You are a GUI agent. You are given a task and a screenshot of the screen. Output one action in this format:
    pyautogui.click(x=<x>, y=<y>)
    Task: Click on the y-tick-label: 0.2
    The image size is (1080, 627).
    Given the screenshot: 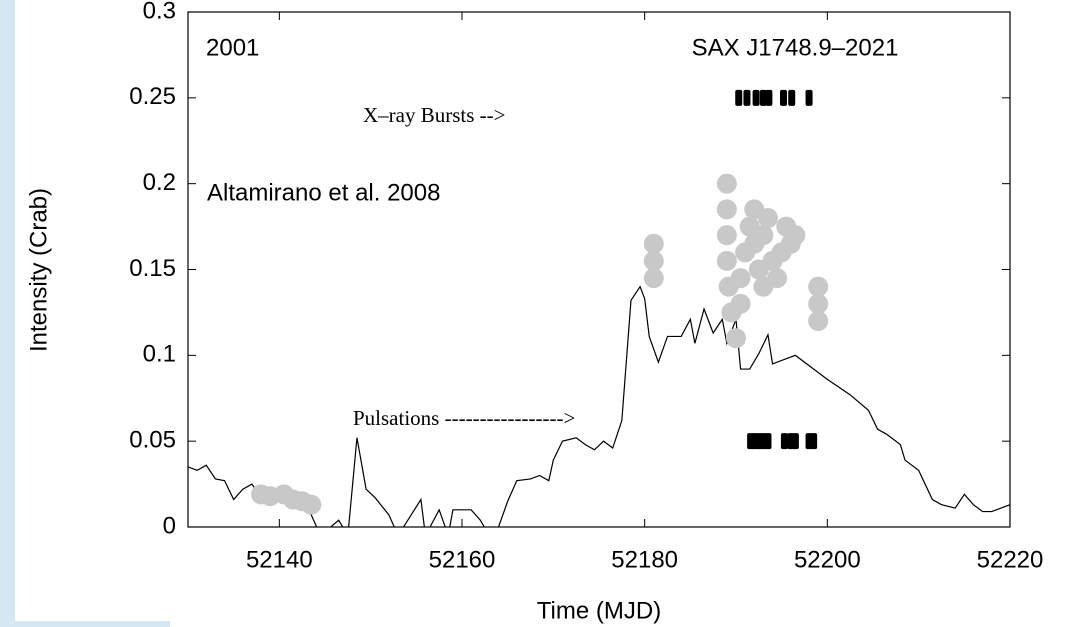 What is the action you would take?
    pyautogui.click(x=159, y=182)
    